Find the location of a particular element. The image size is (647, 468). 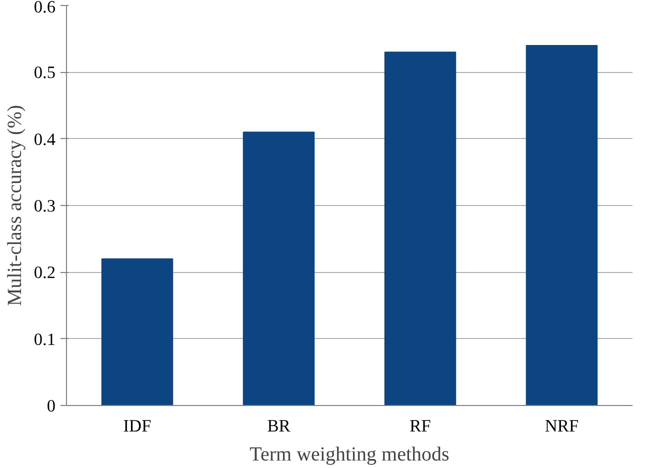

y-tick-label: 0.4 is located at coordinates (45, 139).